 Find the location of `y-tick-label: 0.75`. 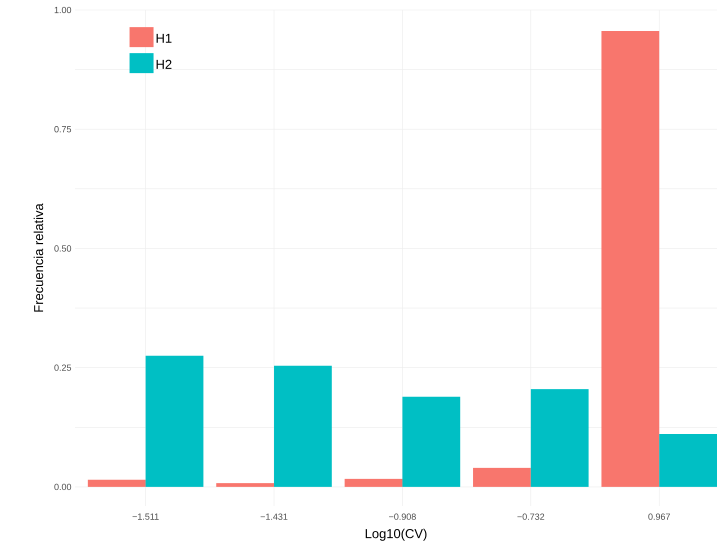

y-tick-label: 0.75 is located at coordinates (63, 129).